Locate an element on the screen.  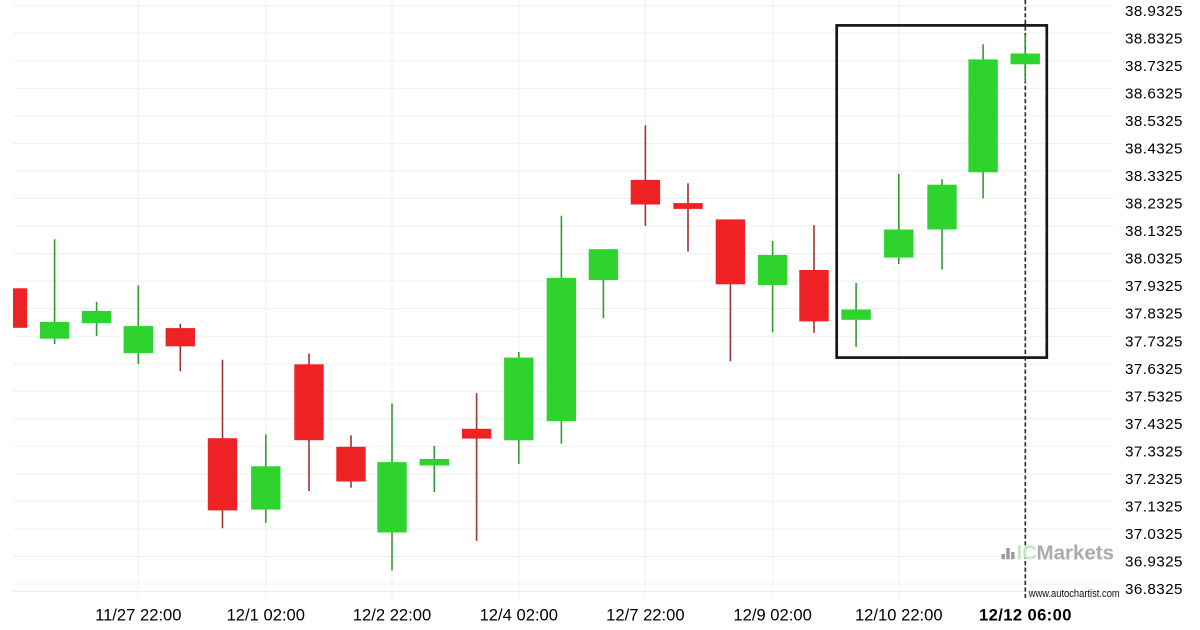
svg-text: 38.2325 is located at coordinates (1154, 204).